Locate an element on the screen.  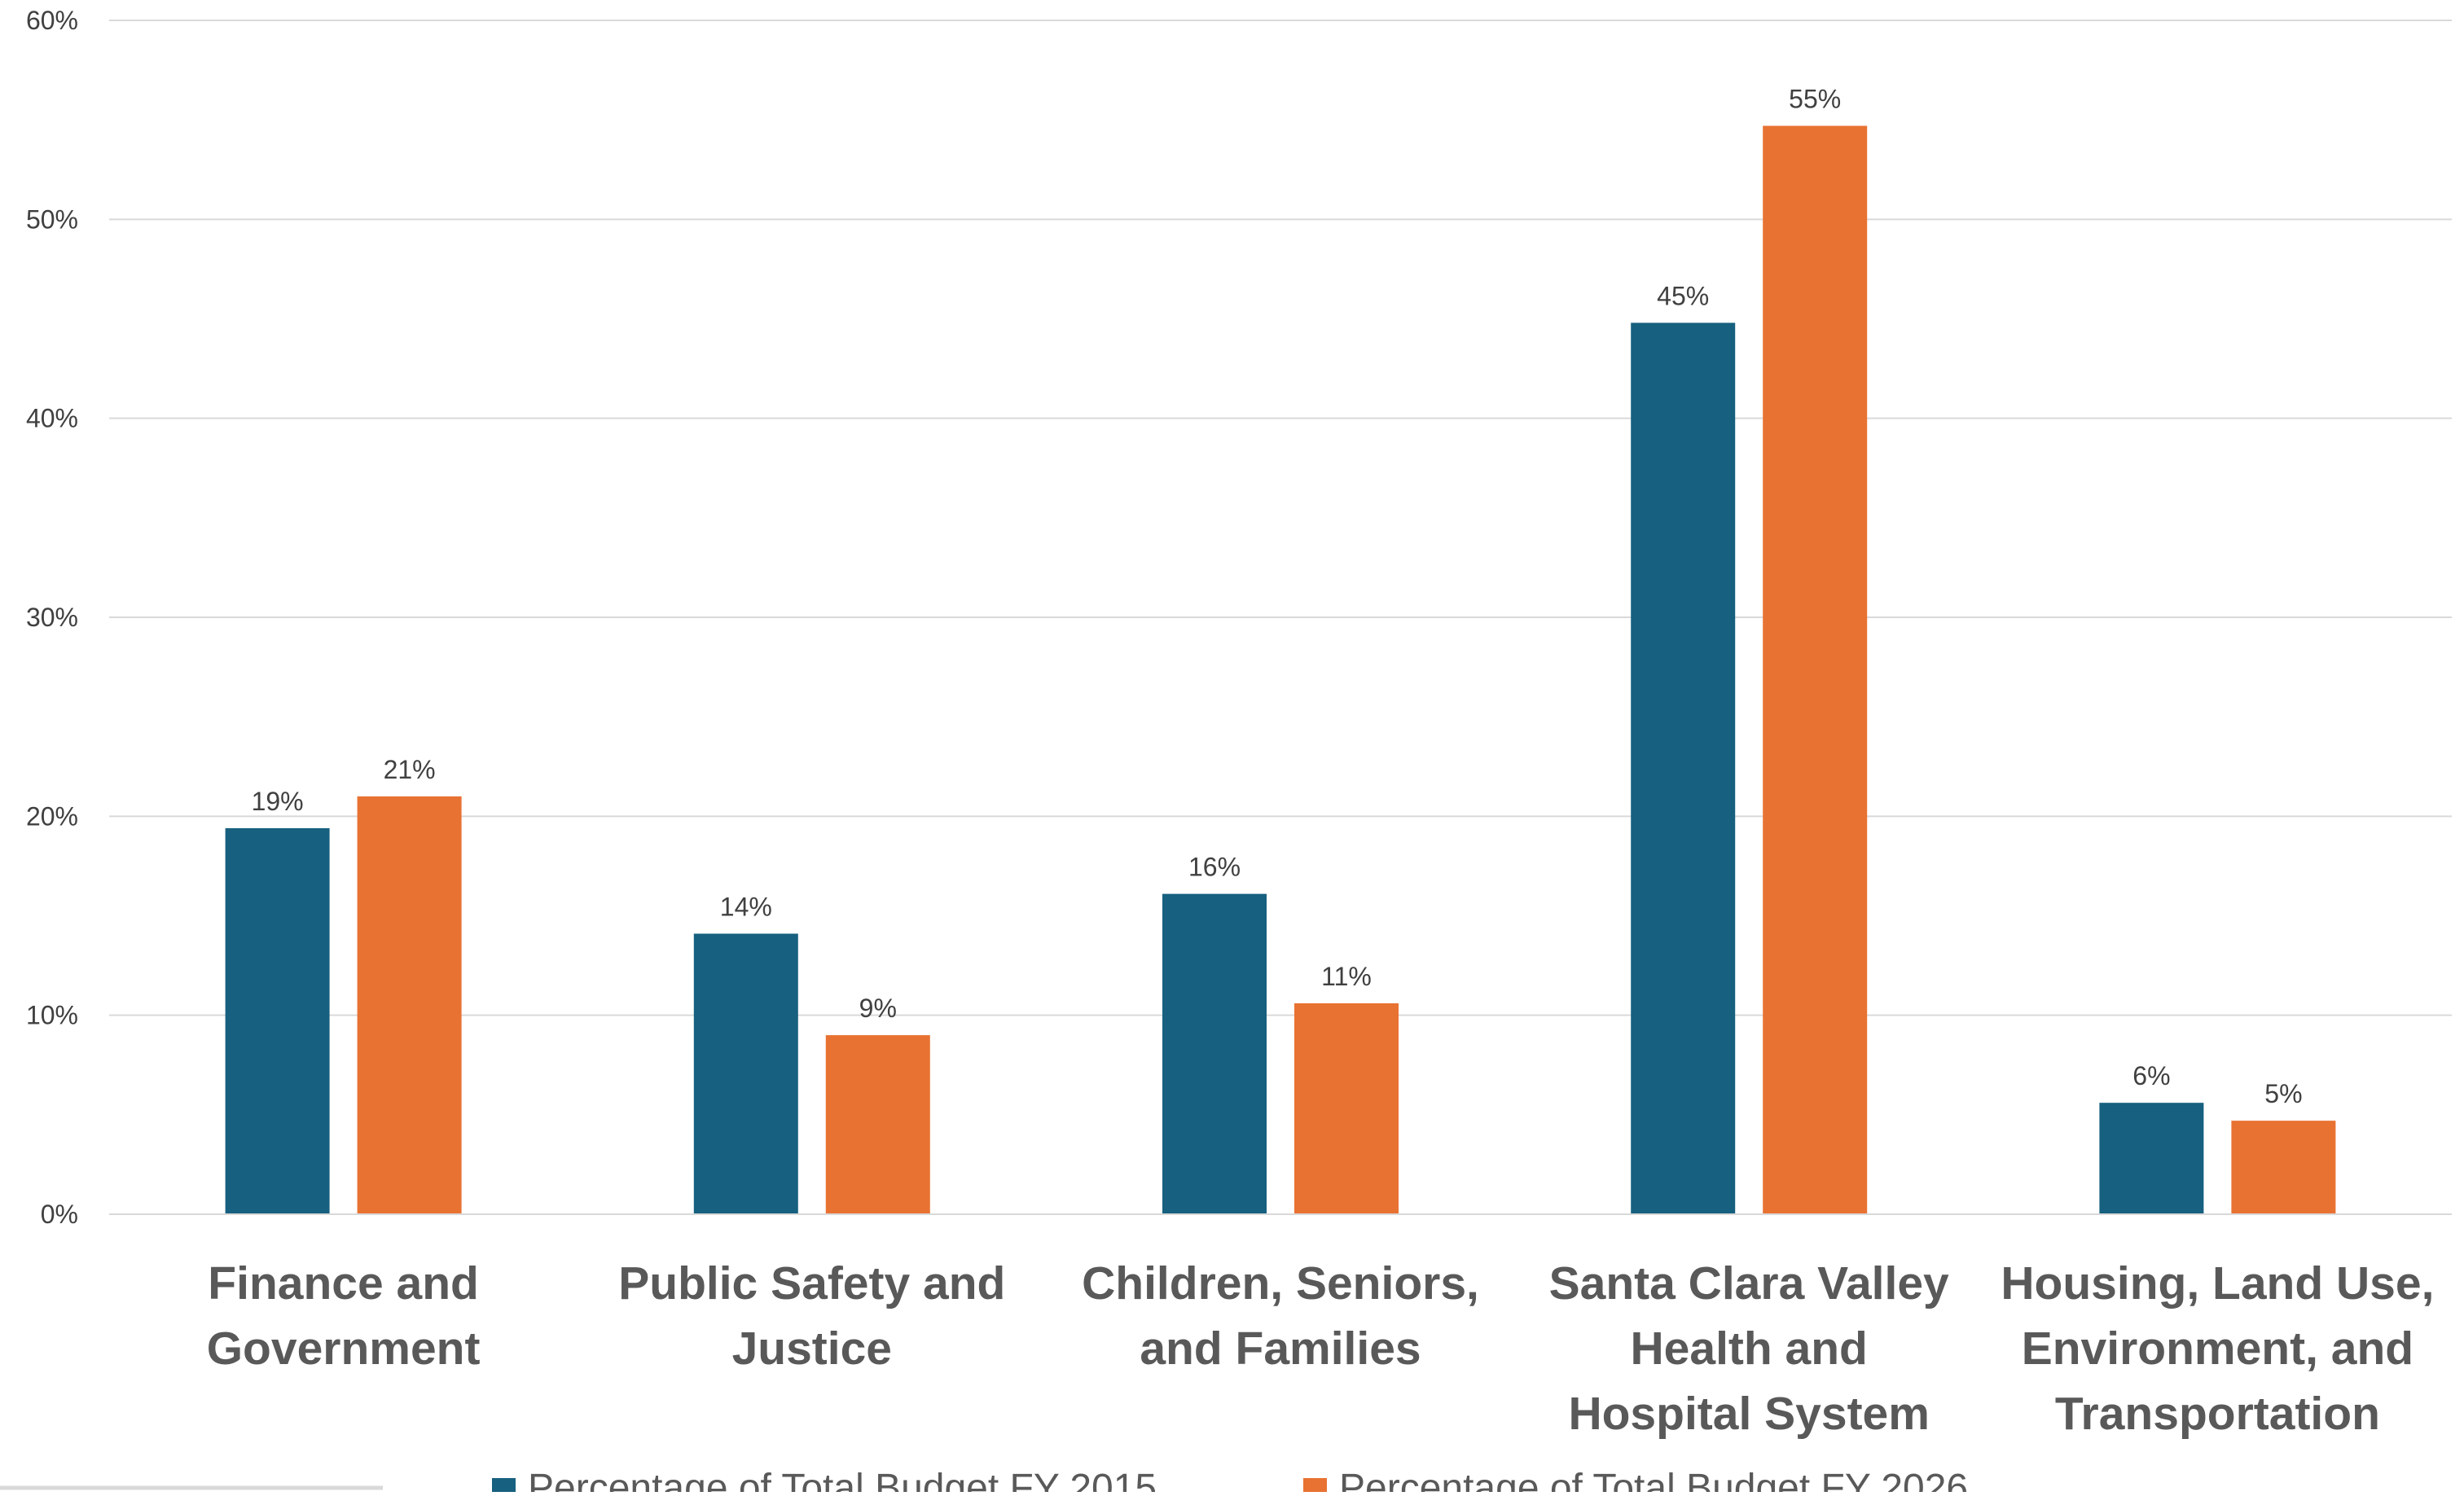
x-tick-label: Children, Seniors, and Families is located at coordinates (1280, 1316).